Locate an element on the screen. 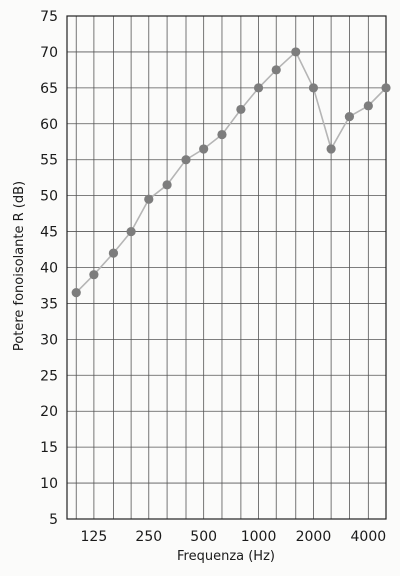  y-tick-label: 15 is located at coordinates (49, 448).